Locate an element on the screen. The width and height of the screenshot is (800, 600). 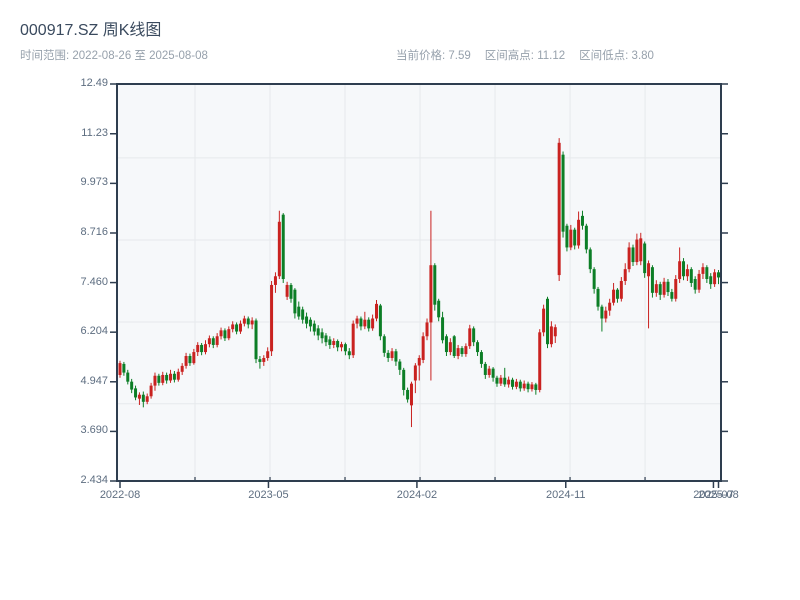
y-tick-label: 8.716 is located at coordinates (94, 231).